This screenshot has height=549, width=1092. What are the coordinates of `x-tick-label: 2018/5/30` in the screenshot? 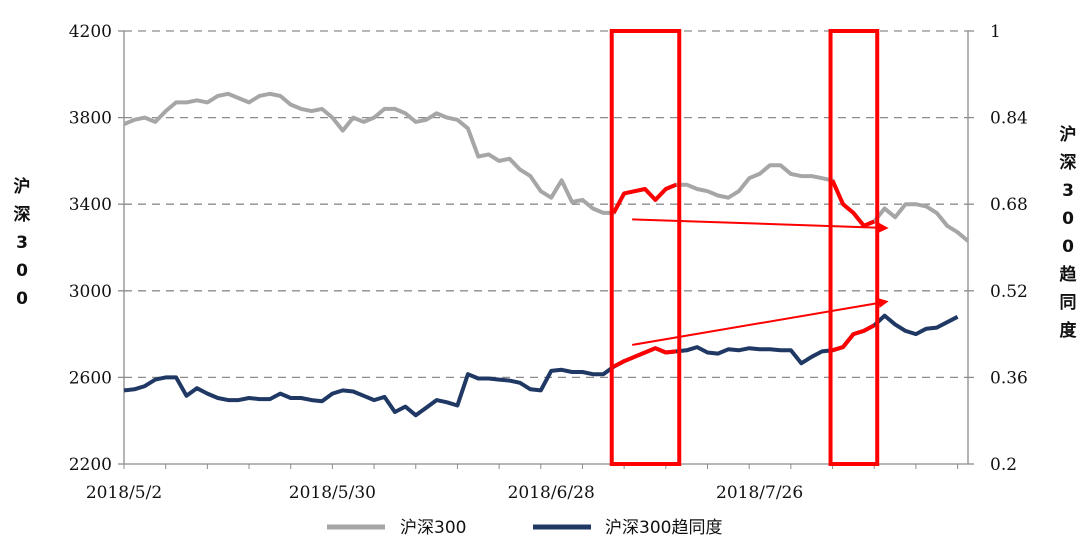 It's located at (332, 493).